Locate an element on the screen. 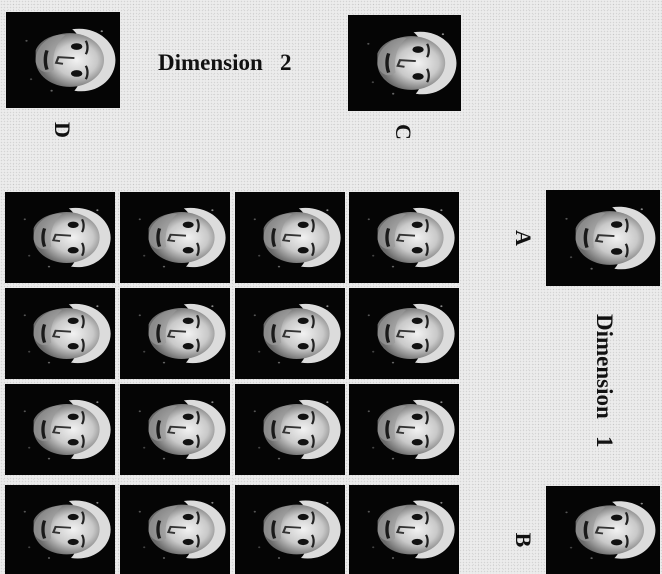 The width and height of the screenshot is (662, 574). face-b-image is located at coordinates (603, 530).